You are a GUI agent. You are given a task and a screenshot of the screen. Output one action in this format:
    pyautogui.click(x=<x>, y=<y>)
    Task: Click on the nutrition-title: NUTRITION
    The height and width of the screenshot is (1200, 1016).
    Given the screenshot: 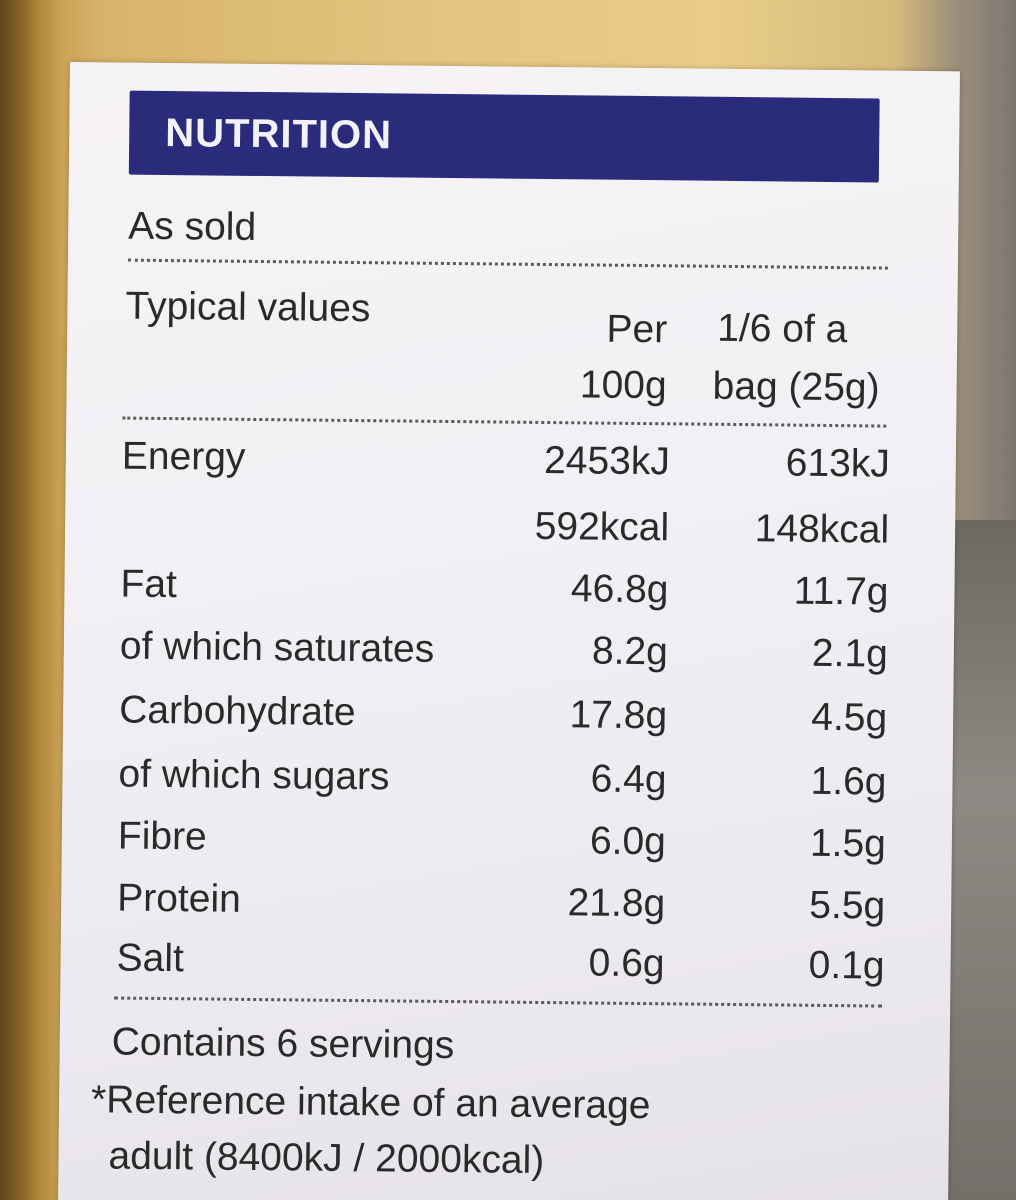 What is the action you would take?
    pyautogui.click(x=279, y=134)
    